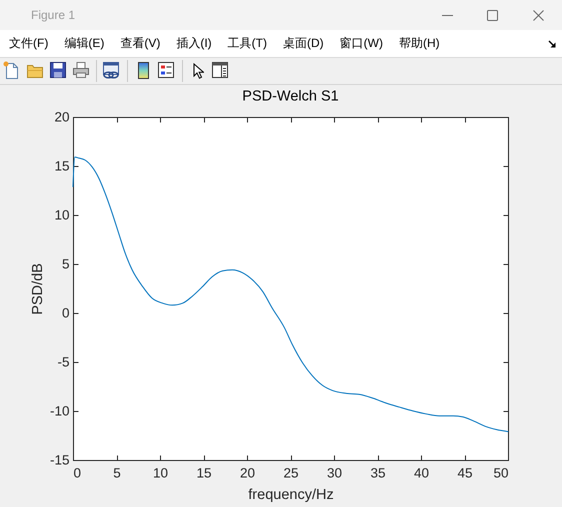  Describe the element at coordinates (62, 117) in the screenshot. I see `y-tick-label: 20` at that location.